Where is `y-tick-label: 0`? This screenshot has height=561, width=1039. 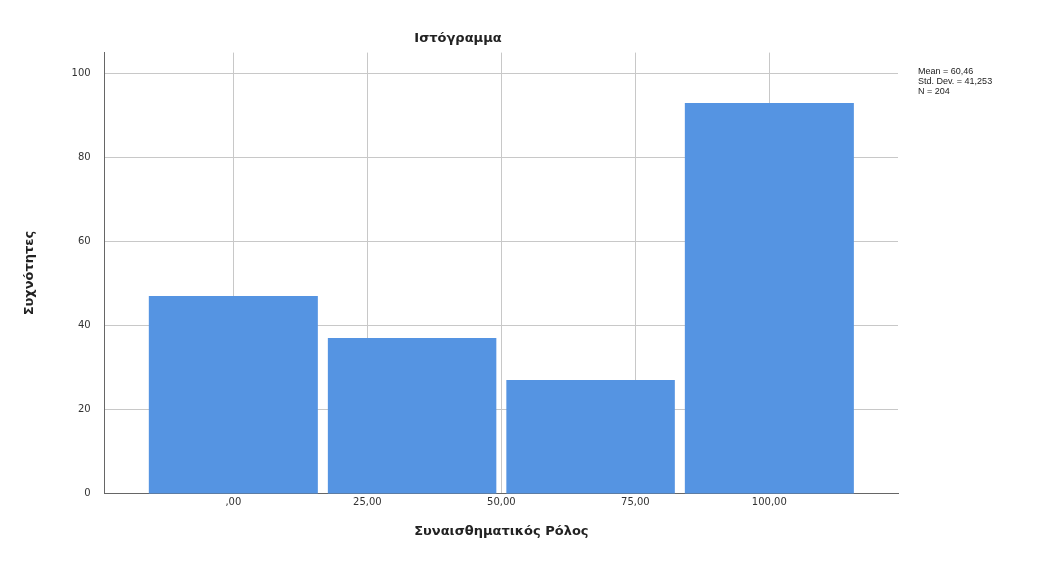
y-tick-label: 0 is located at coordinates (87, 492).